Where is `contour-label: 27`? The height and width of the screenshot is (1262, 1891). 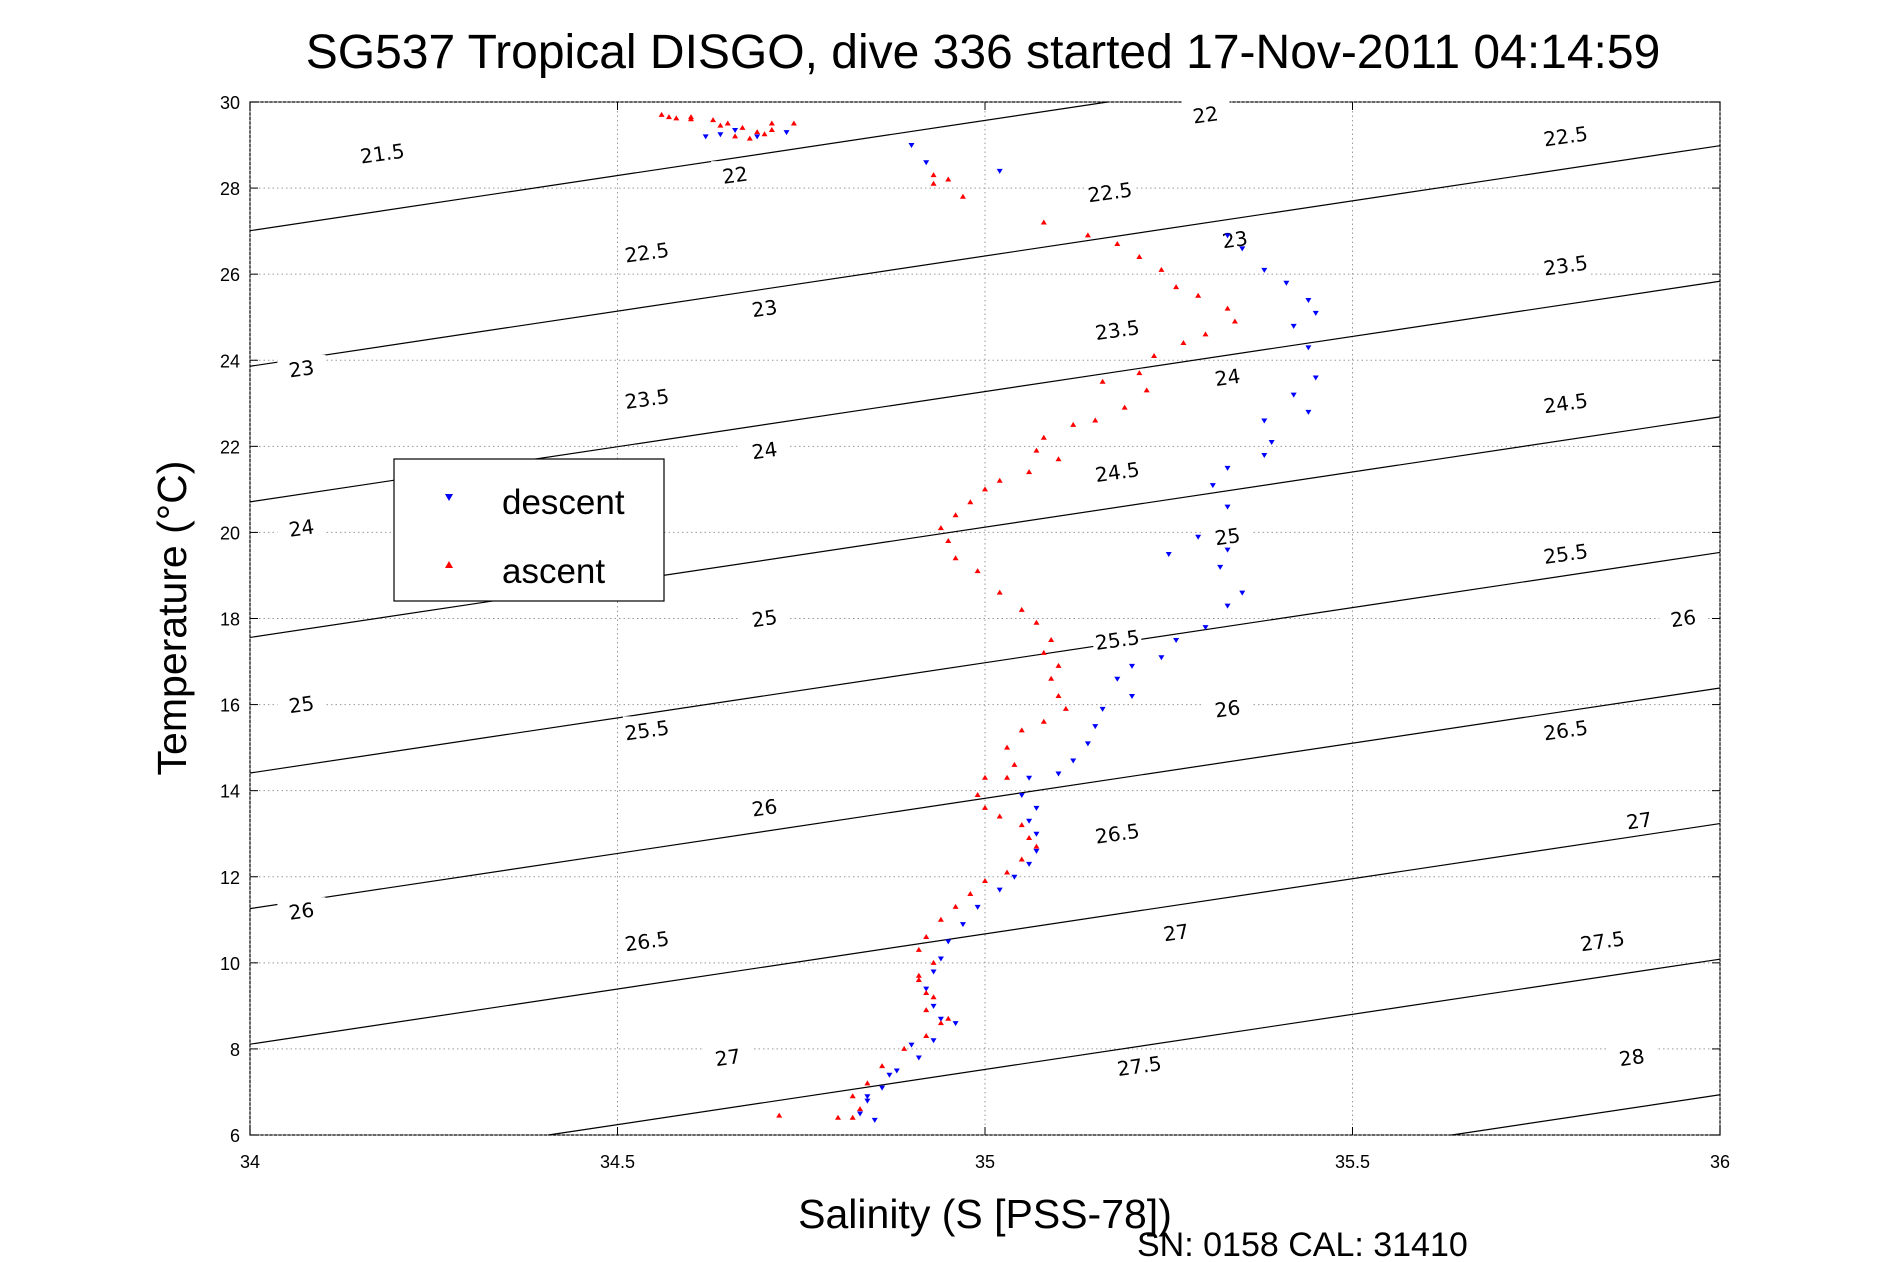 contour-label: 27 is located at coordinates (1639, 820).